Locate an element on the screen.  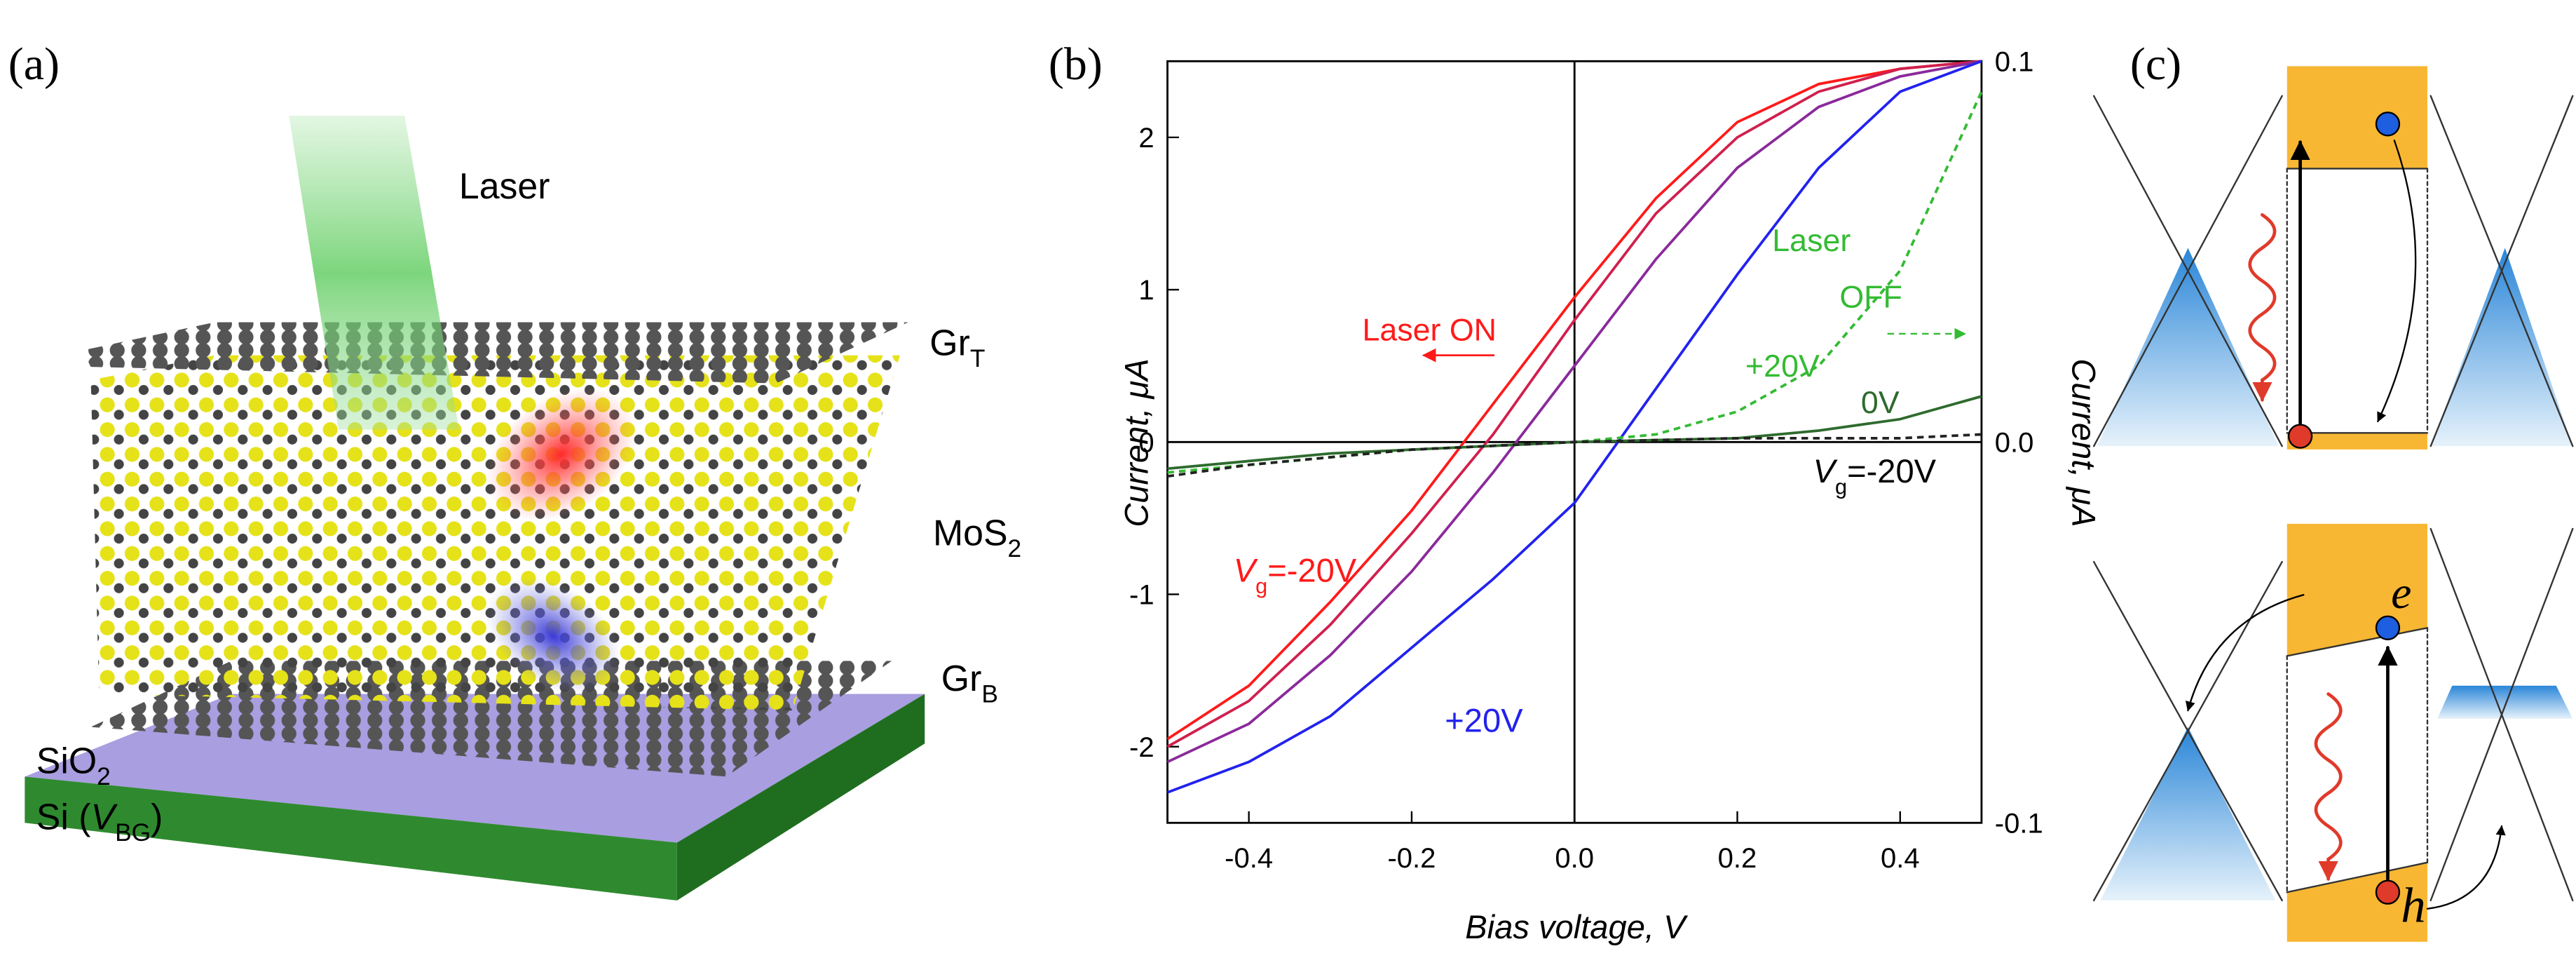
y-tick-label: 0 is located at coordinates (1146, 442).